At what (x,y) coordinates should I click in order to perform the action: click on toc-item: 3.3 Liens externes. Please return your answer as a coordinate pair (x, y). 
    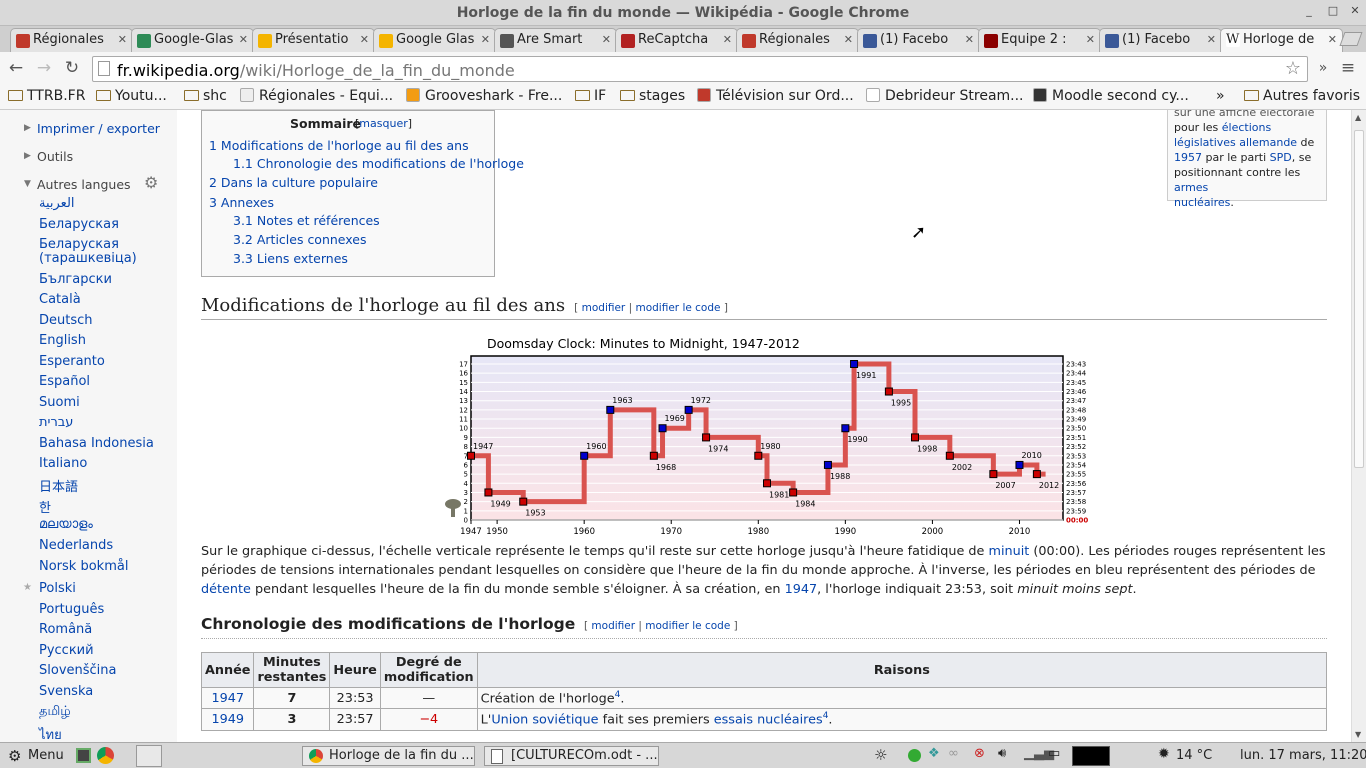
    Looking at the image, I should click on (290, 258).